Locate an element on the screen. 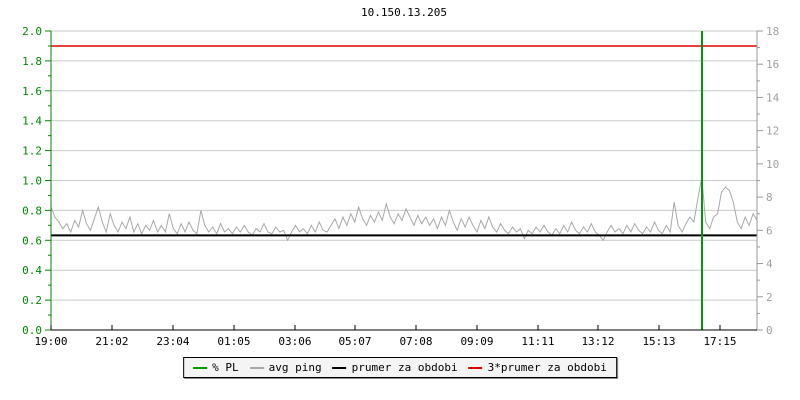  avg-ping-line-swatch is located at coordinates (256, 367).